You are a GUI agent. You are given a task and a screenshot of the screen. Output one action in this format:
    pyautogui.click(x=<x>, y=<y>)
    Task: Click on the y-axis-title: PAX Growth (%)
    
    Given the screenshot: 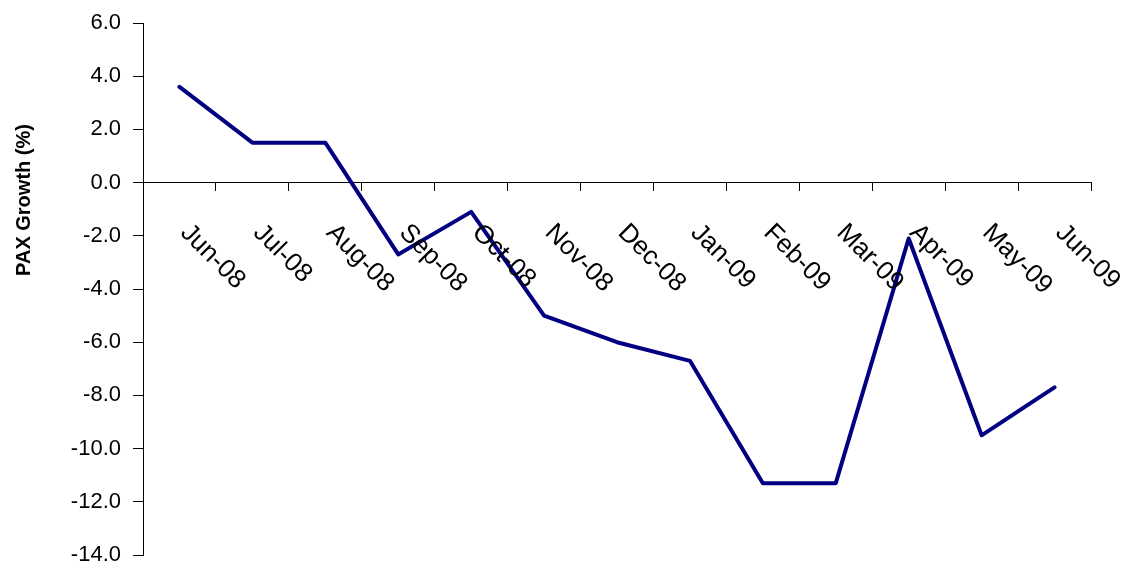 What is the action you would take?
    pyautogui.click(x=22, y=200)
    